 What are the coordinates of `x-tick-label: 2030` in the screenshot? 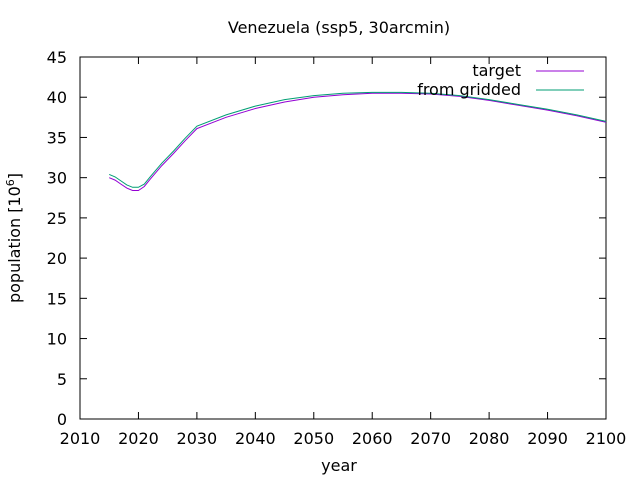 It's located at (197, 438).